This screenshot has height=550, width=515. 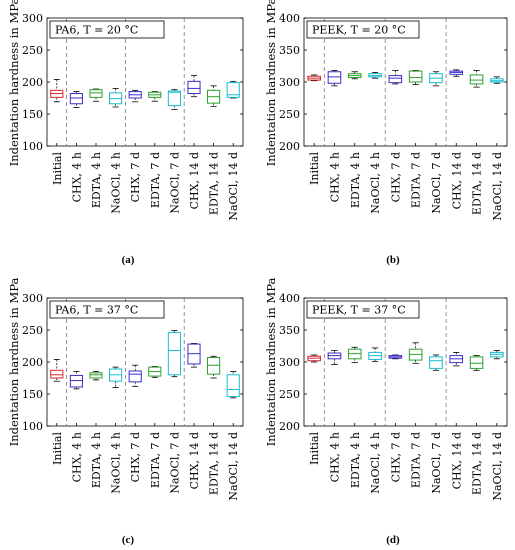 I want to click on label-text: PA6, T = 37 °C, so click(x=96, y=310).